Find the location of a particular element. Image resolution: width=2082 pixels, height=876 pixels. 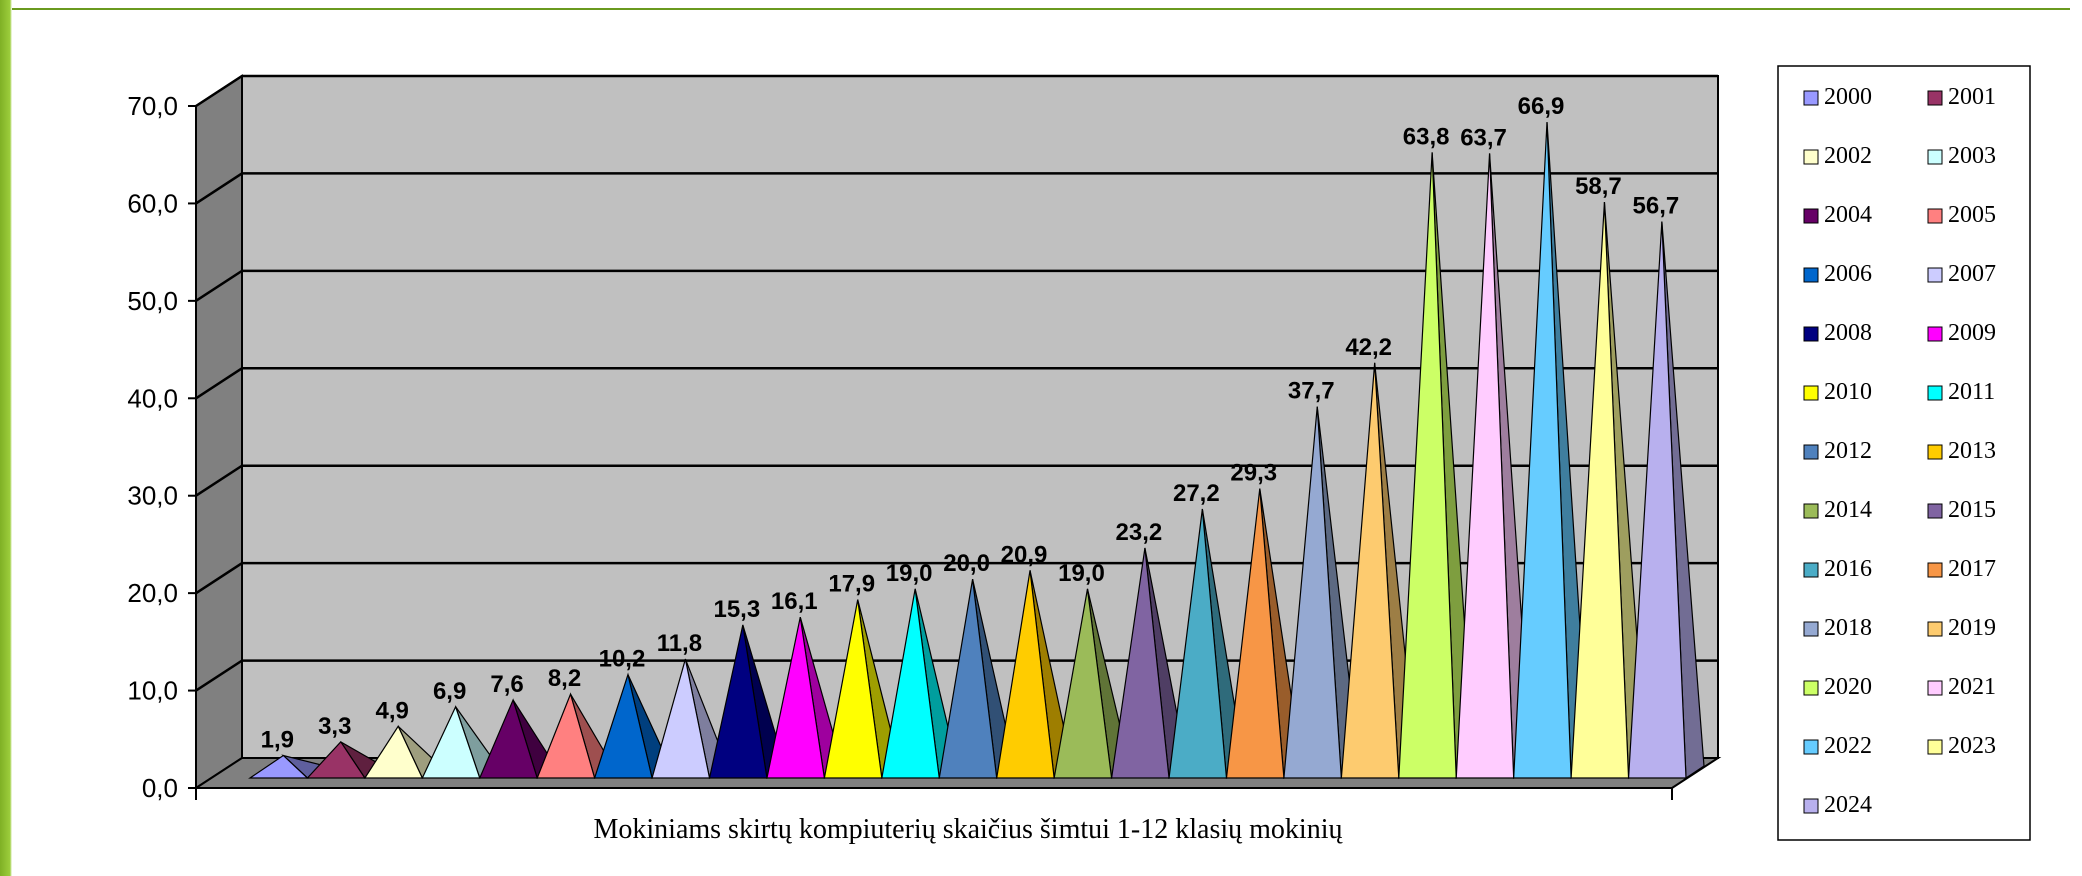

legend-label: 2012 is located at coordinates (1848, 451).